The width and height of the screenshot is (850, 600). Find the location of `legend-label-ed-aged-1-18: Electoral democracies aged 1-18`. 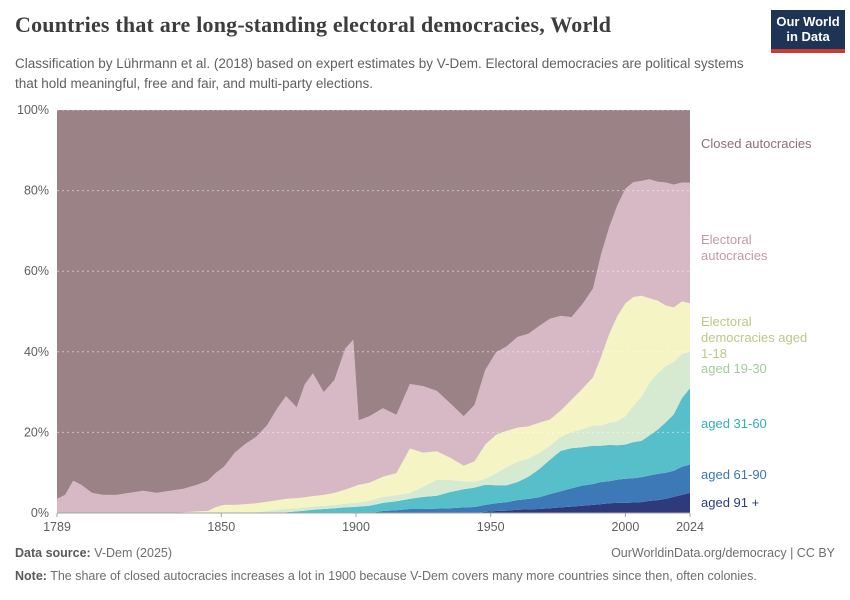

legend-label-ed-aged-1-18: Electoral democracies aged 1-18 is located at coordinates (754, 337).